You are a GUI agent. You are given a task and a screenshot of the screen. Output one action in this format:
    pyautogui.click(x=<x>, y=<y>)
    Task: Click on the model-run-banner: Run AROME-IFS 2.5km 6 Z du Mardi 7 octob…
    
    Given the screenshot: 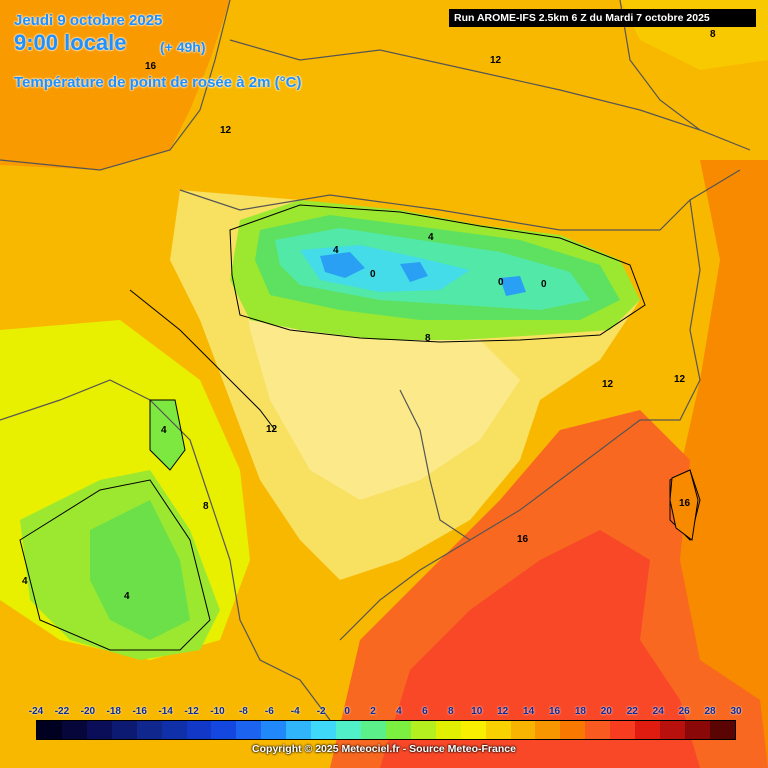 What is the action you would take?
    pyautogui.click(x=602, y=18)
    